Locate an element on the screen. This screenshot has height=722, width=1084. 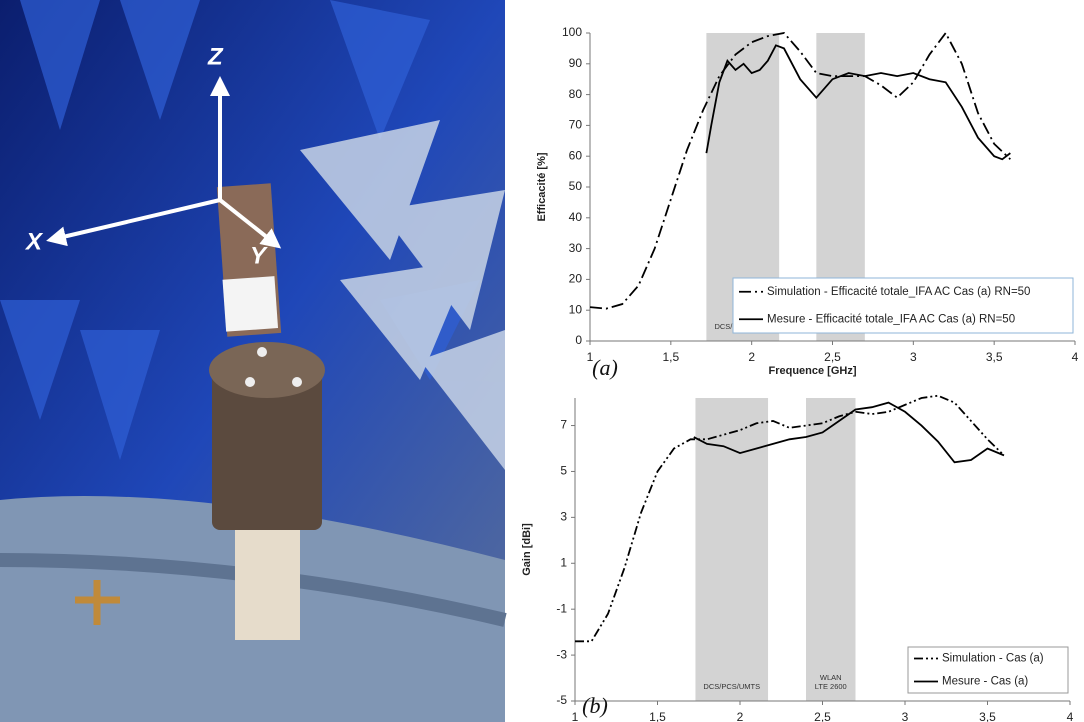
y-tick-label: 90 is located at coordinates (576, 63).